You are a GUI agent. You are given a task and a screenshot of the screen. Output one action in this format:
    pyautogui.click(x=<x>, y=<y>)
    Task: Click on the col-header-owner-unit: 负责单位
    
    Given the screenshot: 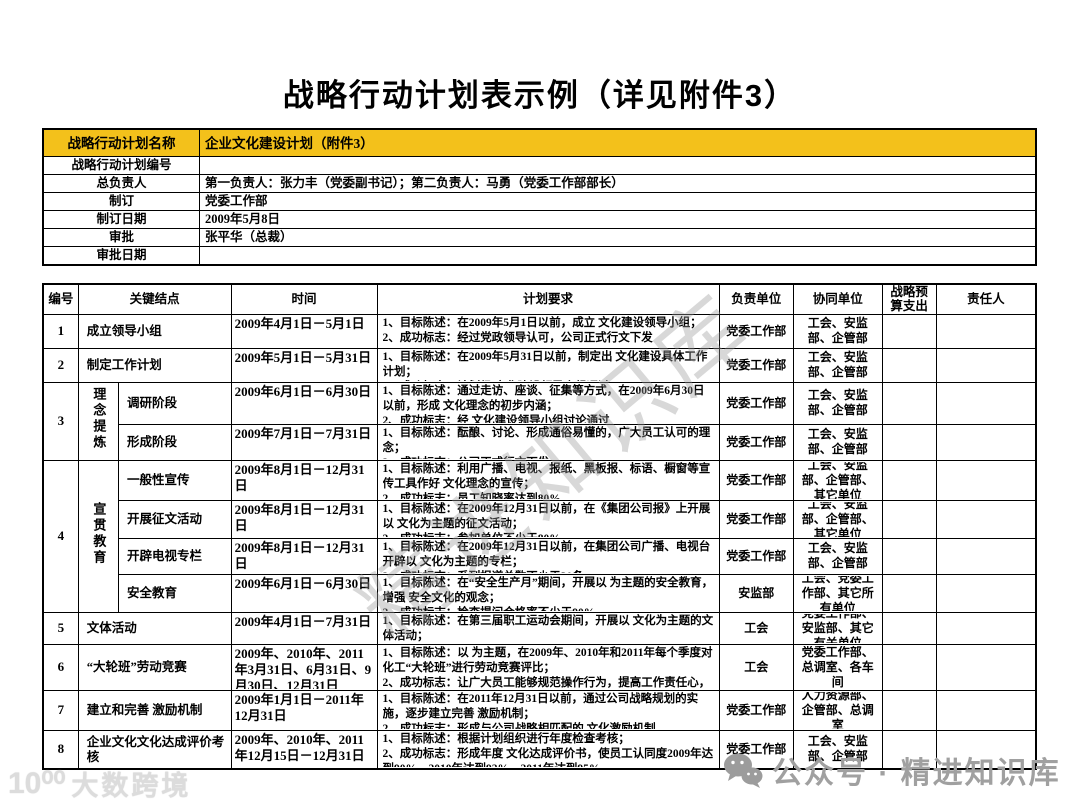 What is the action you would take?
    pyautogui.click(x=756, y=299)
    